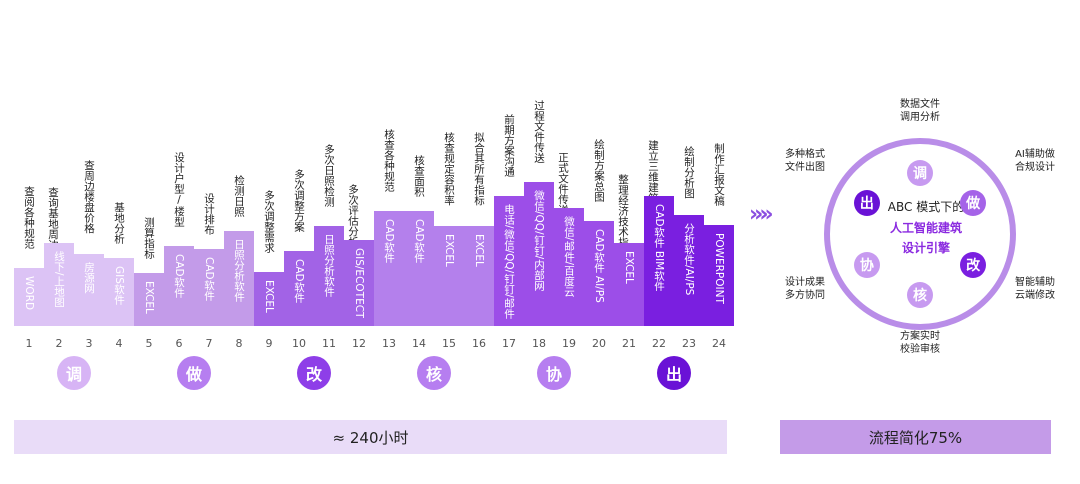 The height and width of the screenshot is (484, 1080). I want to click on step-column: 查询基地周边信息 线下/上地图 2, so click(59, 242).